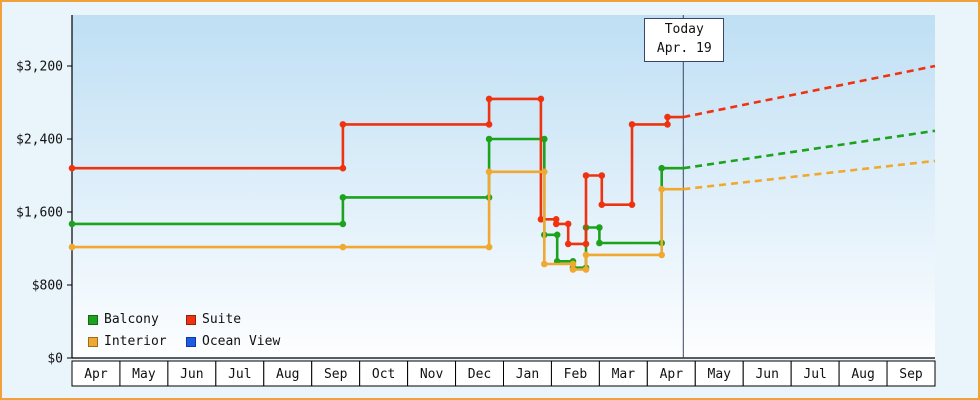 This screenshot has width=980, height=400. I want to click on y-axis-tick-label: $1,600, so click(39, 213).